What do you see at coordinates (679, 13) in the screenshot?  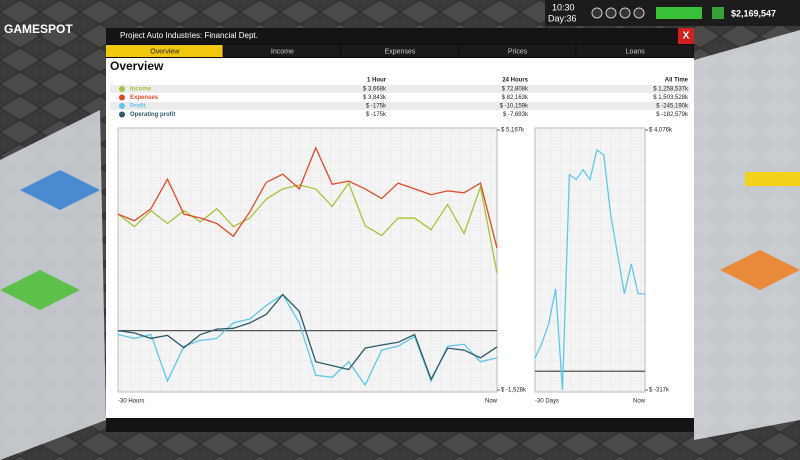 I see `energy-bar` at bounding box center [679, 13].